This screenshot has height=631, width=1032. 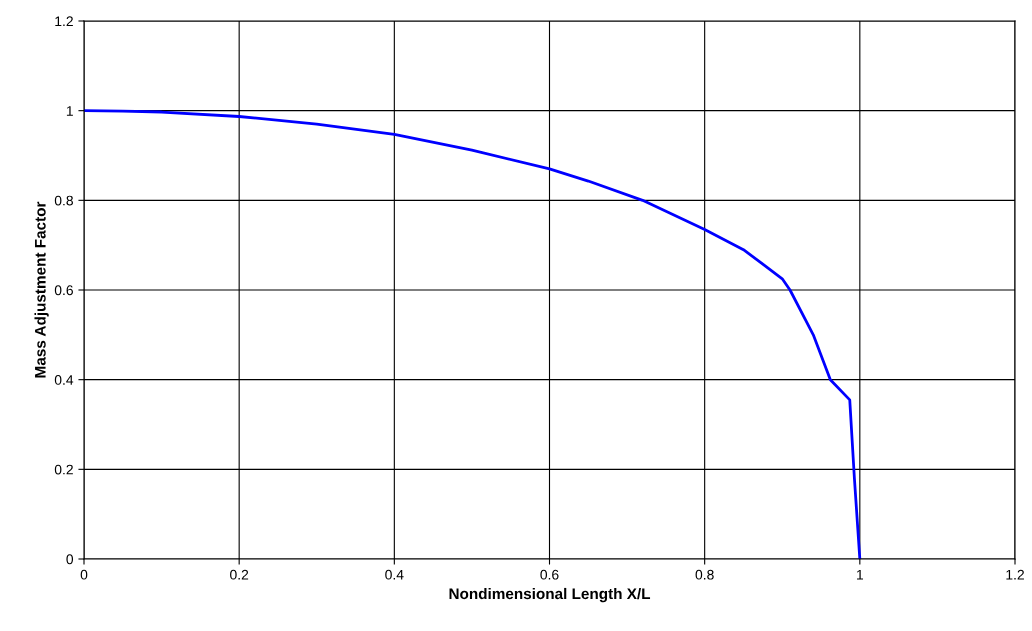 What do you see at coordinates (64, 21) in the screenshot?
I see `y-tick-label: 1.2` at bounding box center [64, 21].